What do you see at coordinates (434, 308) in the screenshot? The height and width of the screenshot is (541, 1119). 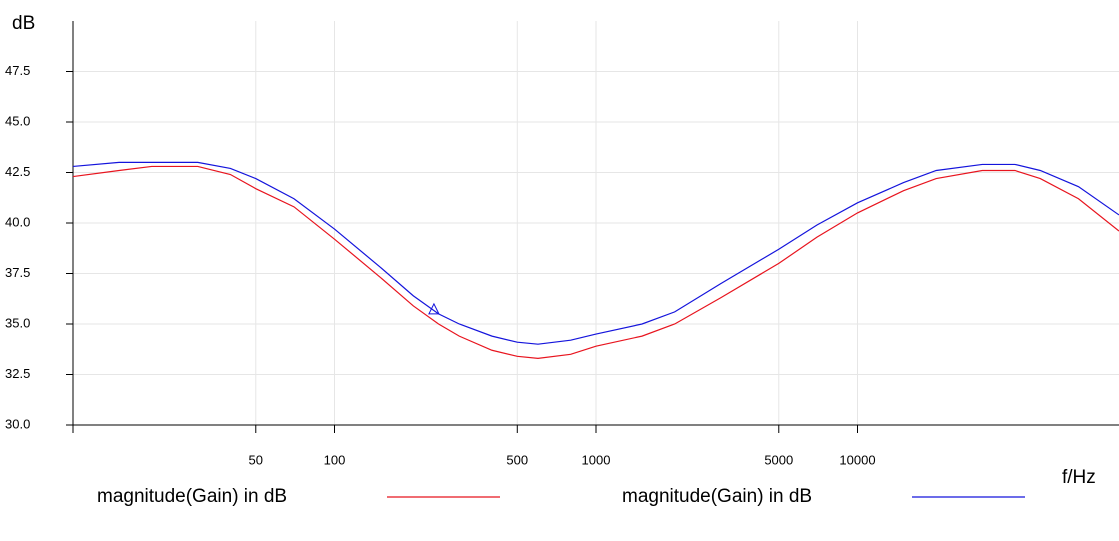 I see `marker` at bounding box center [434, 308].